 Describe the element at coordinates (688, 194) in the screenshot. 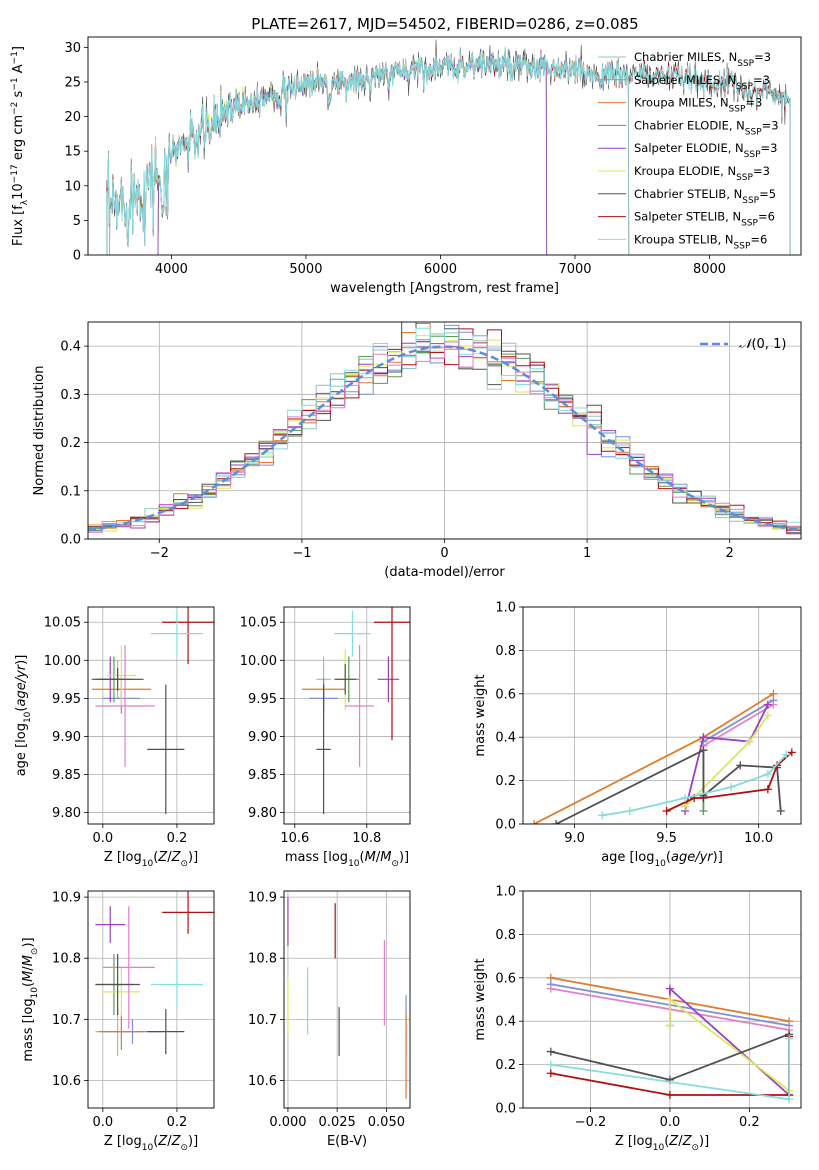

I see `legend-text: Chabrier STELIB, N` at that location.